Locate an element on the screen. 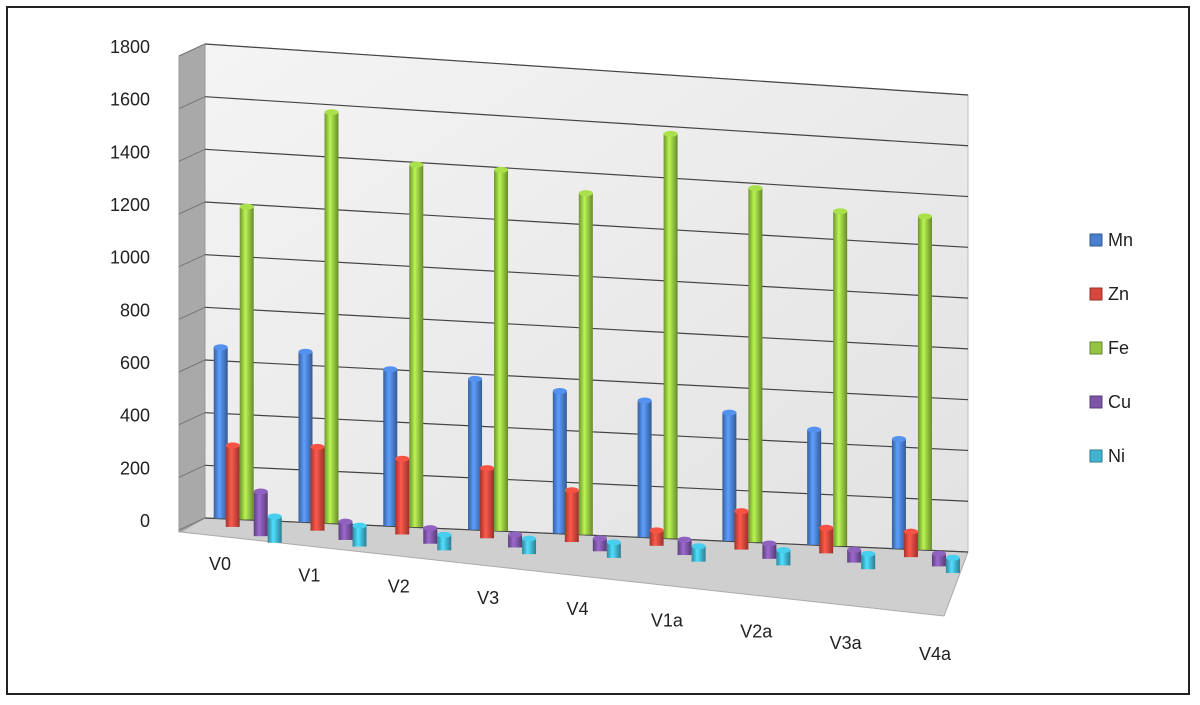  side-wall is located at coordinates (192, 288).